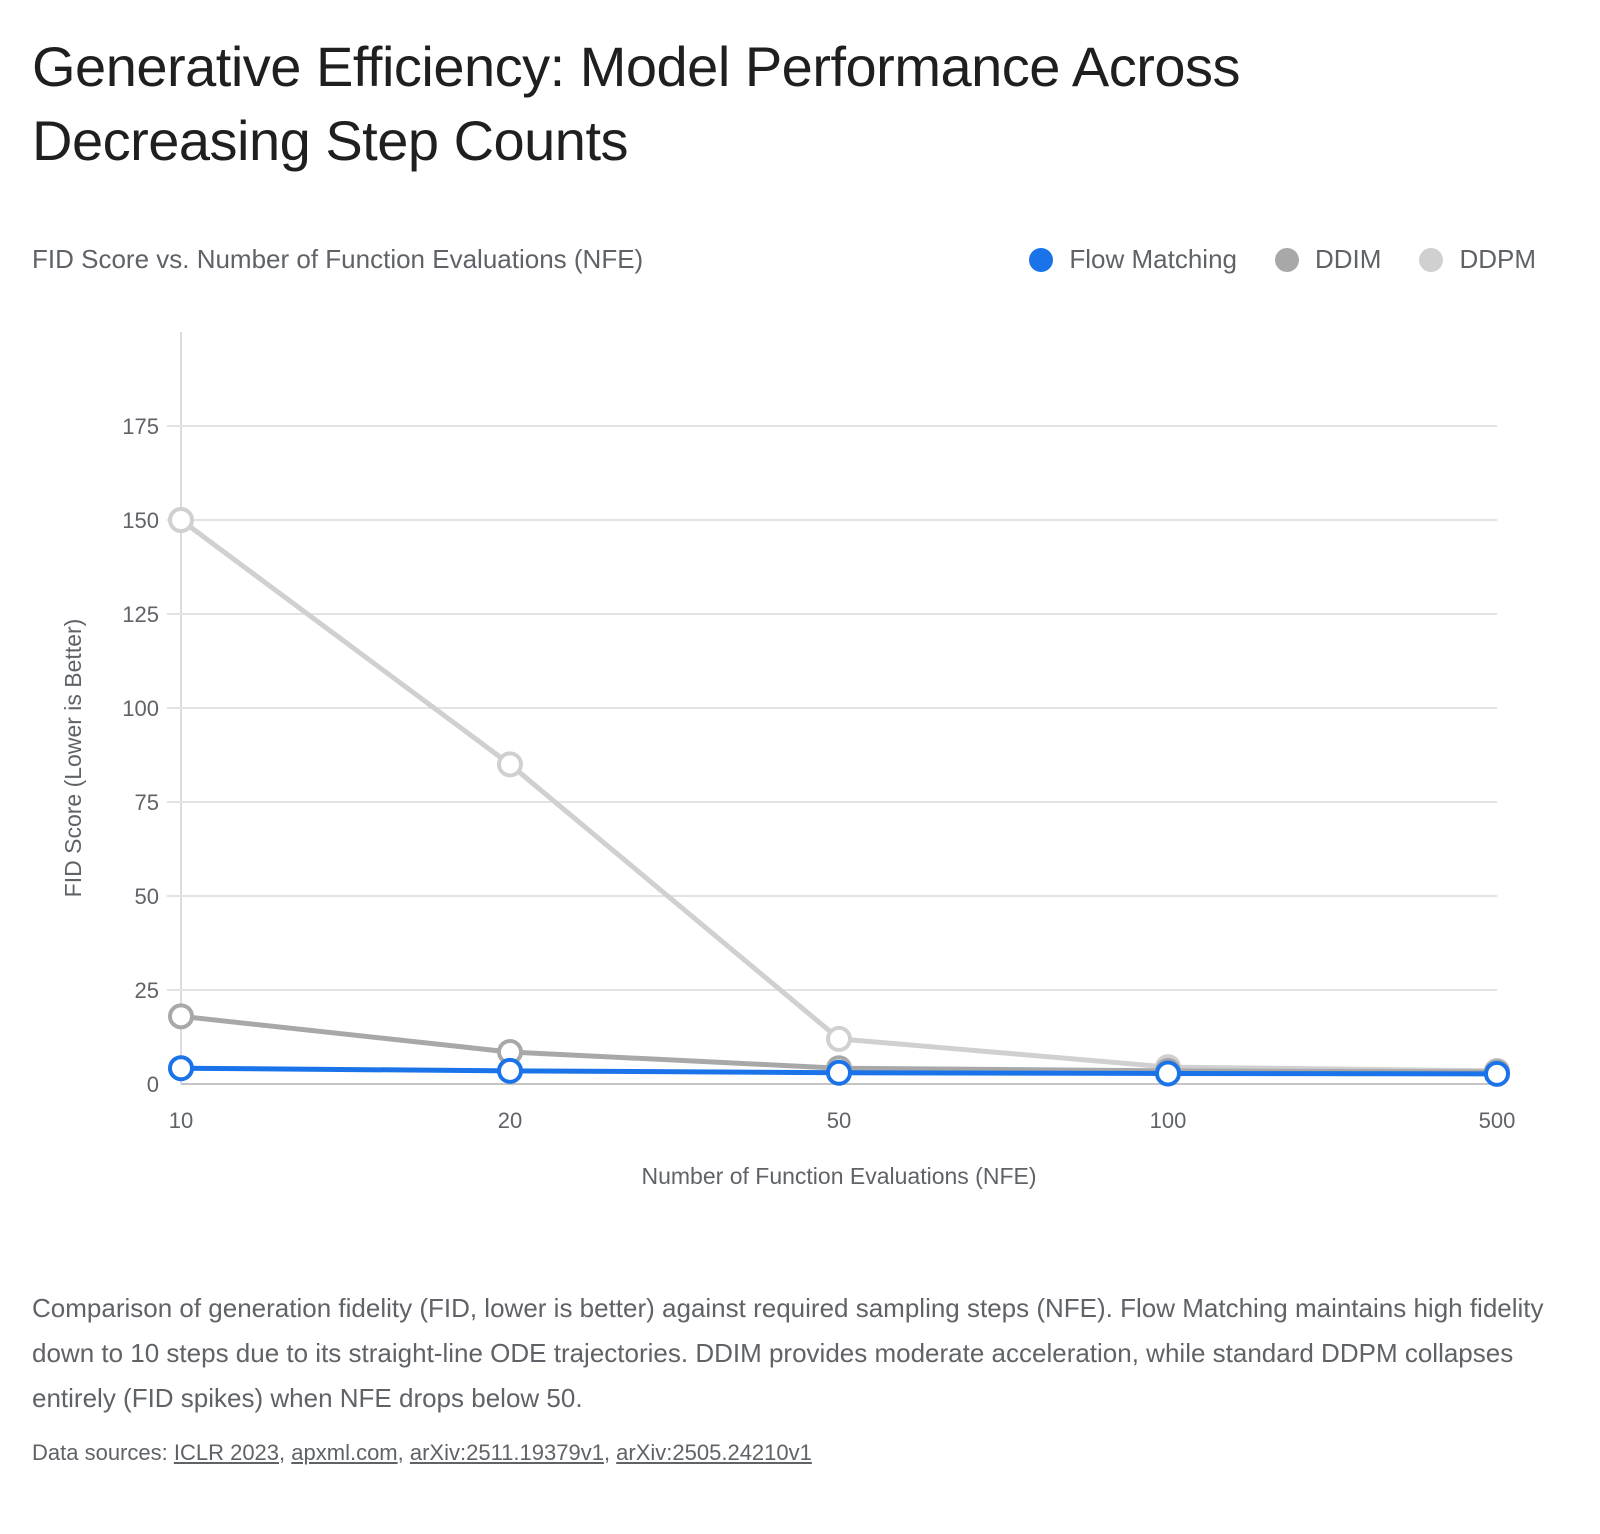  Describe the element at coordinates (1431, 259) in the screenshot. I see `legend-marker-ddpm` at that location.